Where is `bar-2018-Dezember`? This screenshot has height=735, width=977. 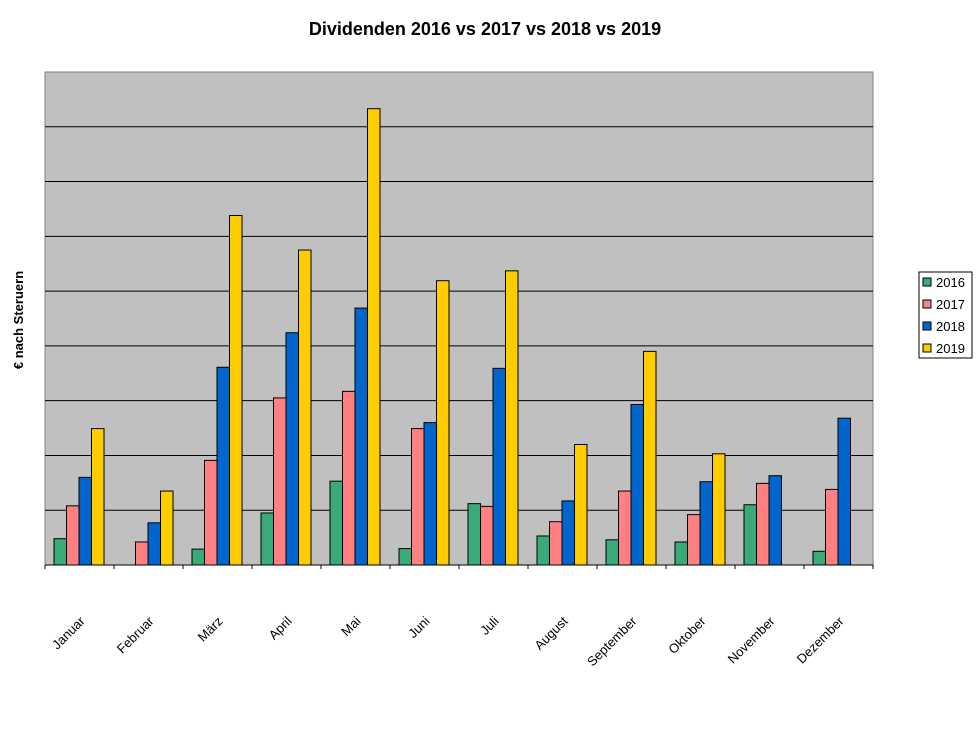 bar-2018-Dezember is located at coordinates (844, 491).